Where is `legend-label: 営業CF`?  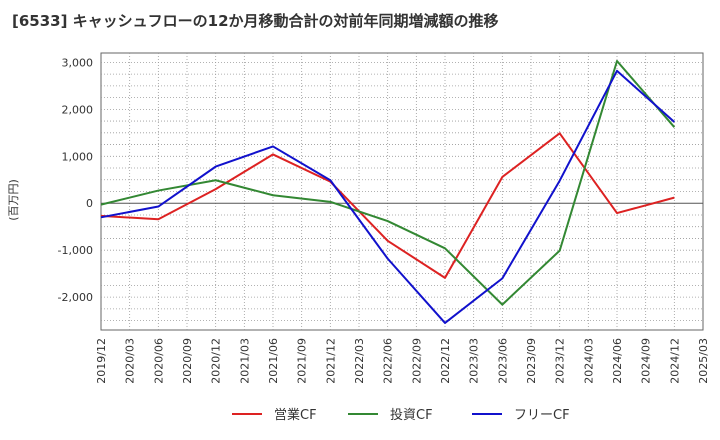
legend-label: 営業CF is located at coordinates (295, 415).